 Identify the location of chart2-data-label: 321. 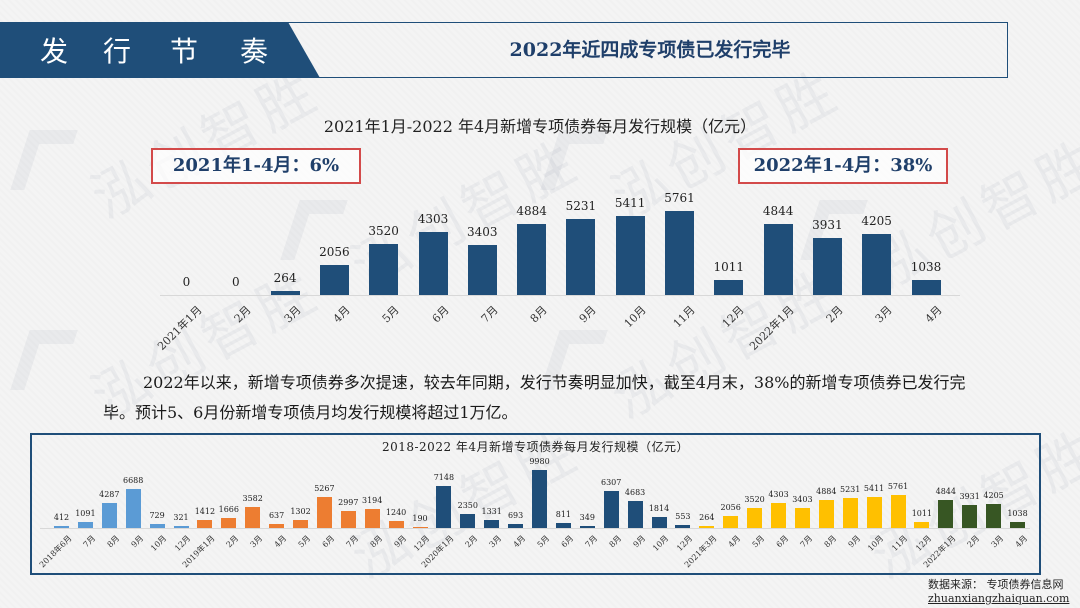
(181, 518).